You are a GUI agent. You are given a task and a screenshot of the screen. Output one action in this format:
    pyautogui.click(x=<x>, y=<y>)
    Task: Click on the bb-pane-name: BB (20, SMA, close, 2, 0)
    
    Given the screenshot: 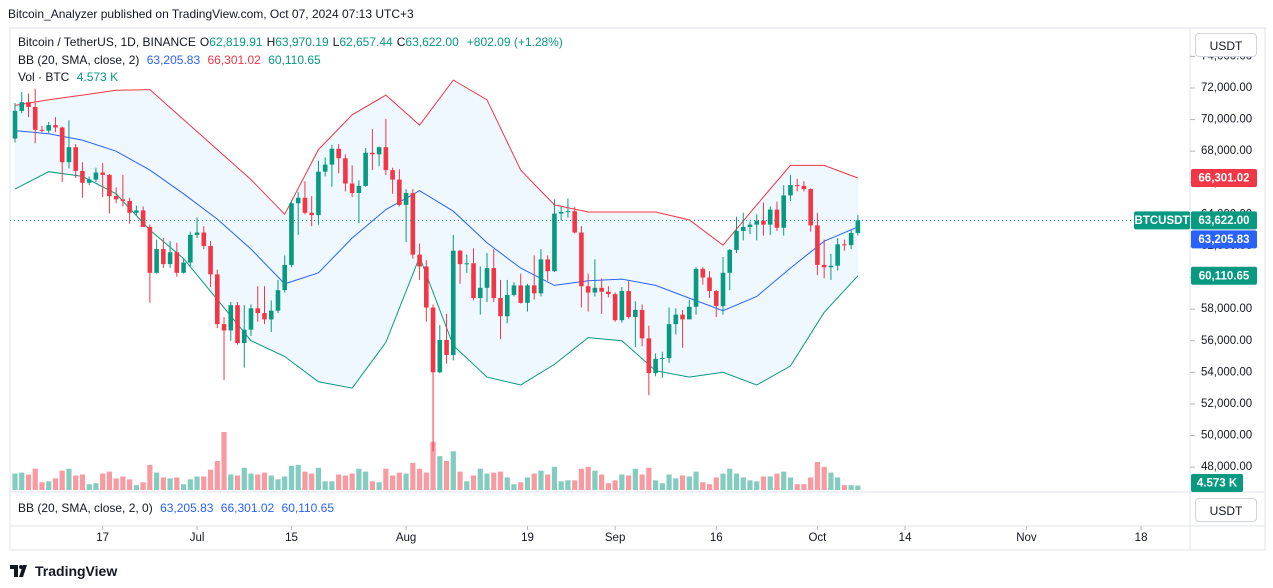 What is the action you would take?
    pyautogui.click(x=85, y=508)
    